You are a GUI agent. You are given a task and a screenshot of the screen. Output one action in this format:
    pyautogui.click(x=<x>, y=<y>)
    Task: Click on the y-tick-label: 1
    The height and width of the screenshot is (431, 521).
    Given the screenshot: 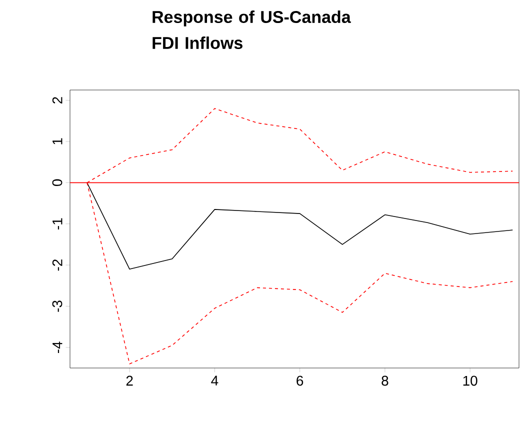 What is the action you would take?
    pyautogui.click(x=57, y=141)
    